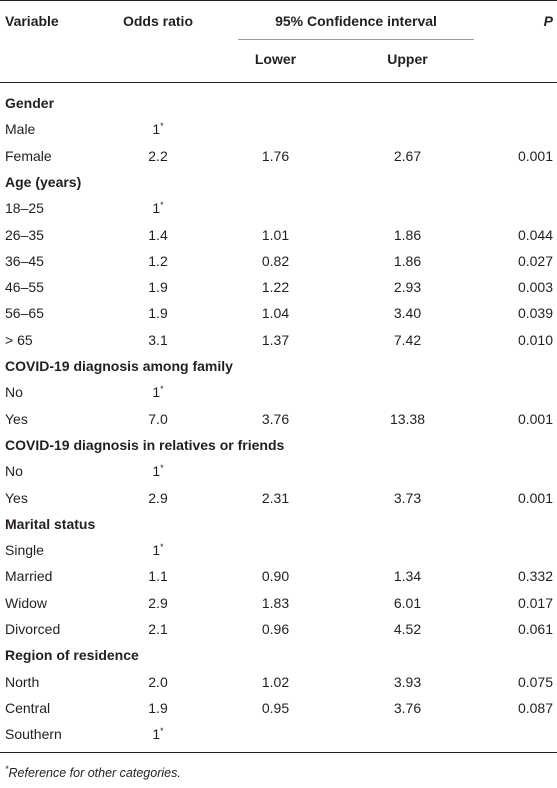 This screenshot has height=788, width=557. Describe the element at coordinates (407, 340) in the screenshot. I see `ci-upper-cell: 7.42` at that location.